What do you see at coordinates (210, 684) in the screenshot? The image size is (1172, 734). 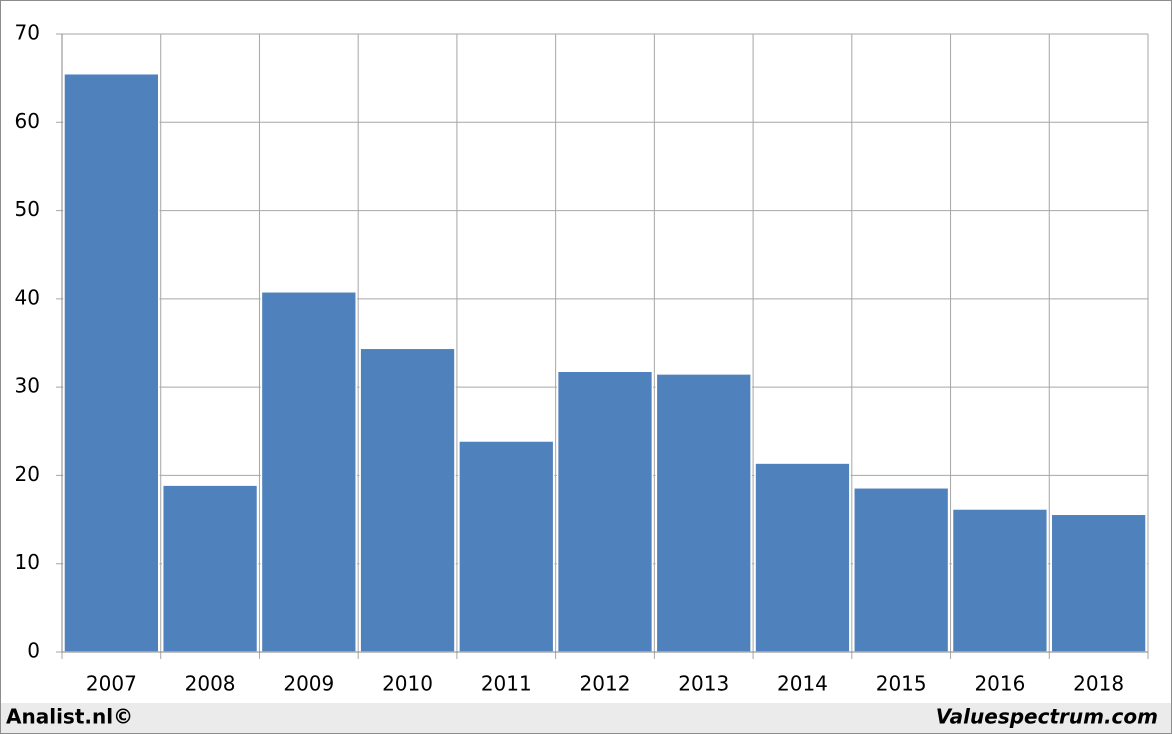 I see `x-tick-label: 2008` at bounding box center [210, 684].